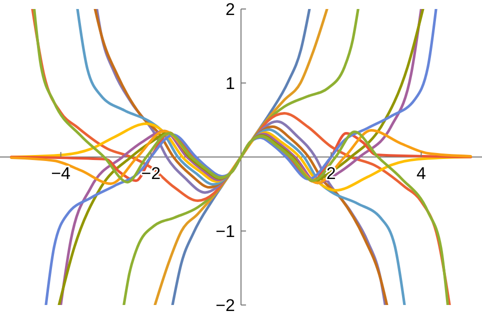 This screenshot has height=321, width=482. I want to click on x-tick-label: −4, so click(61, 173).